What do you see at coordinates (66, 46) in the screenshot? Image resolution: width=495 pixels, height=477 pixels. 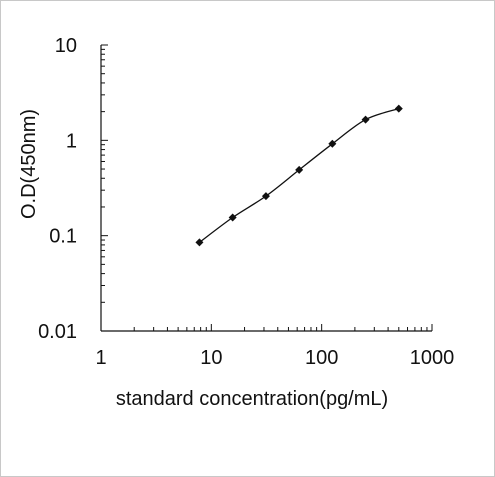 I see `y-tick-label: 10` at bounding box center [66, 46].